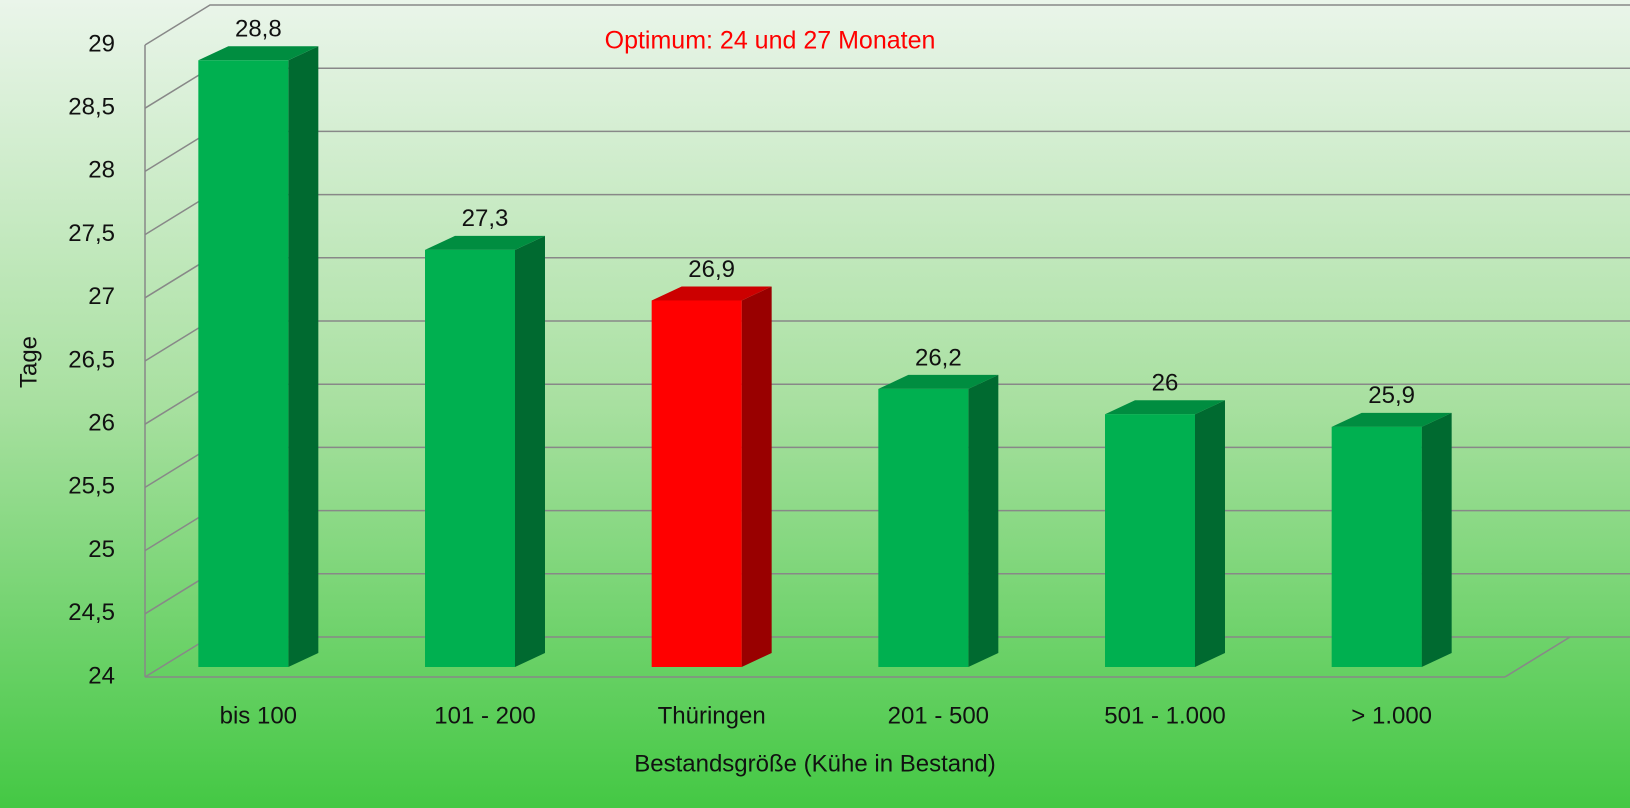 The width and height of the screenshot is (1630, 808). What do you see at coordinates (1537, 657) in the screenshot?
I see `x-axis-depth` at bounding box center [1537, 657].